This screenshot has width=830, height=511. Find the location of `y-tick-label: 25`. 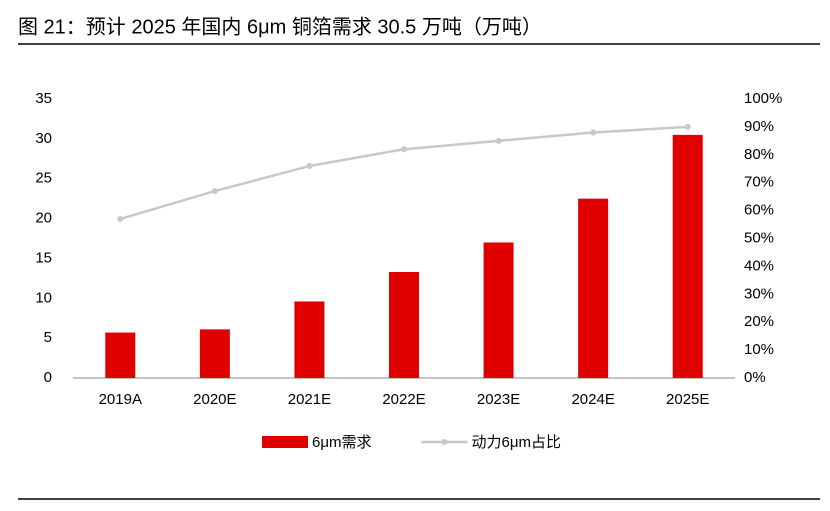

y-tick-label: 25 is located at coordinates (43, 178).